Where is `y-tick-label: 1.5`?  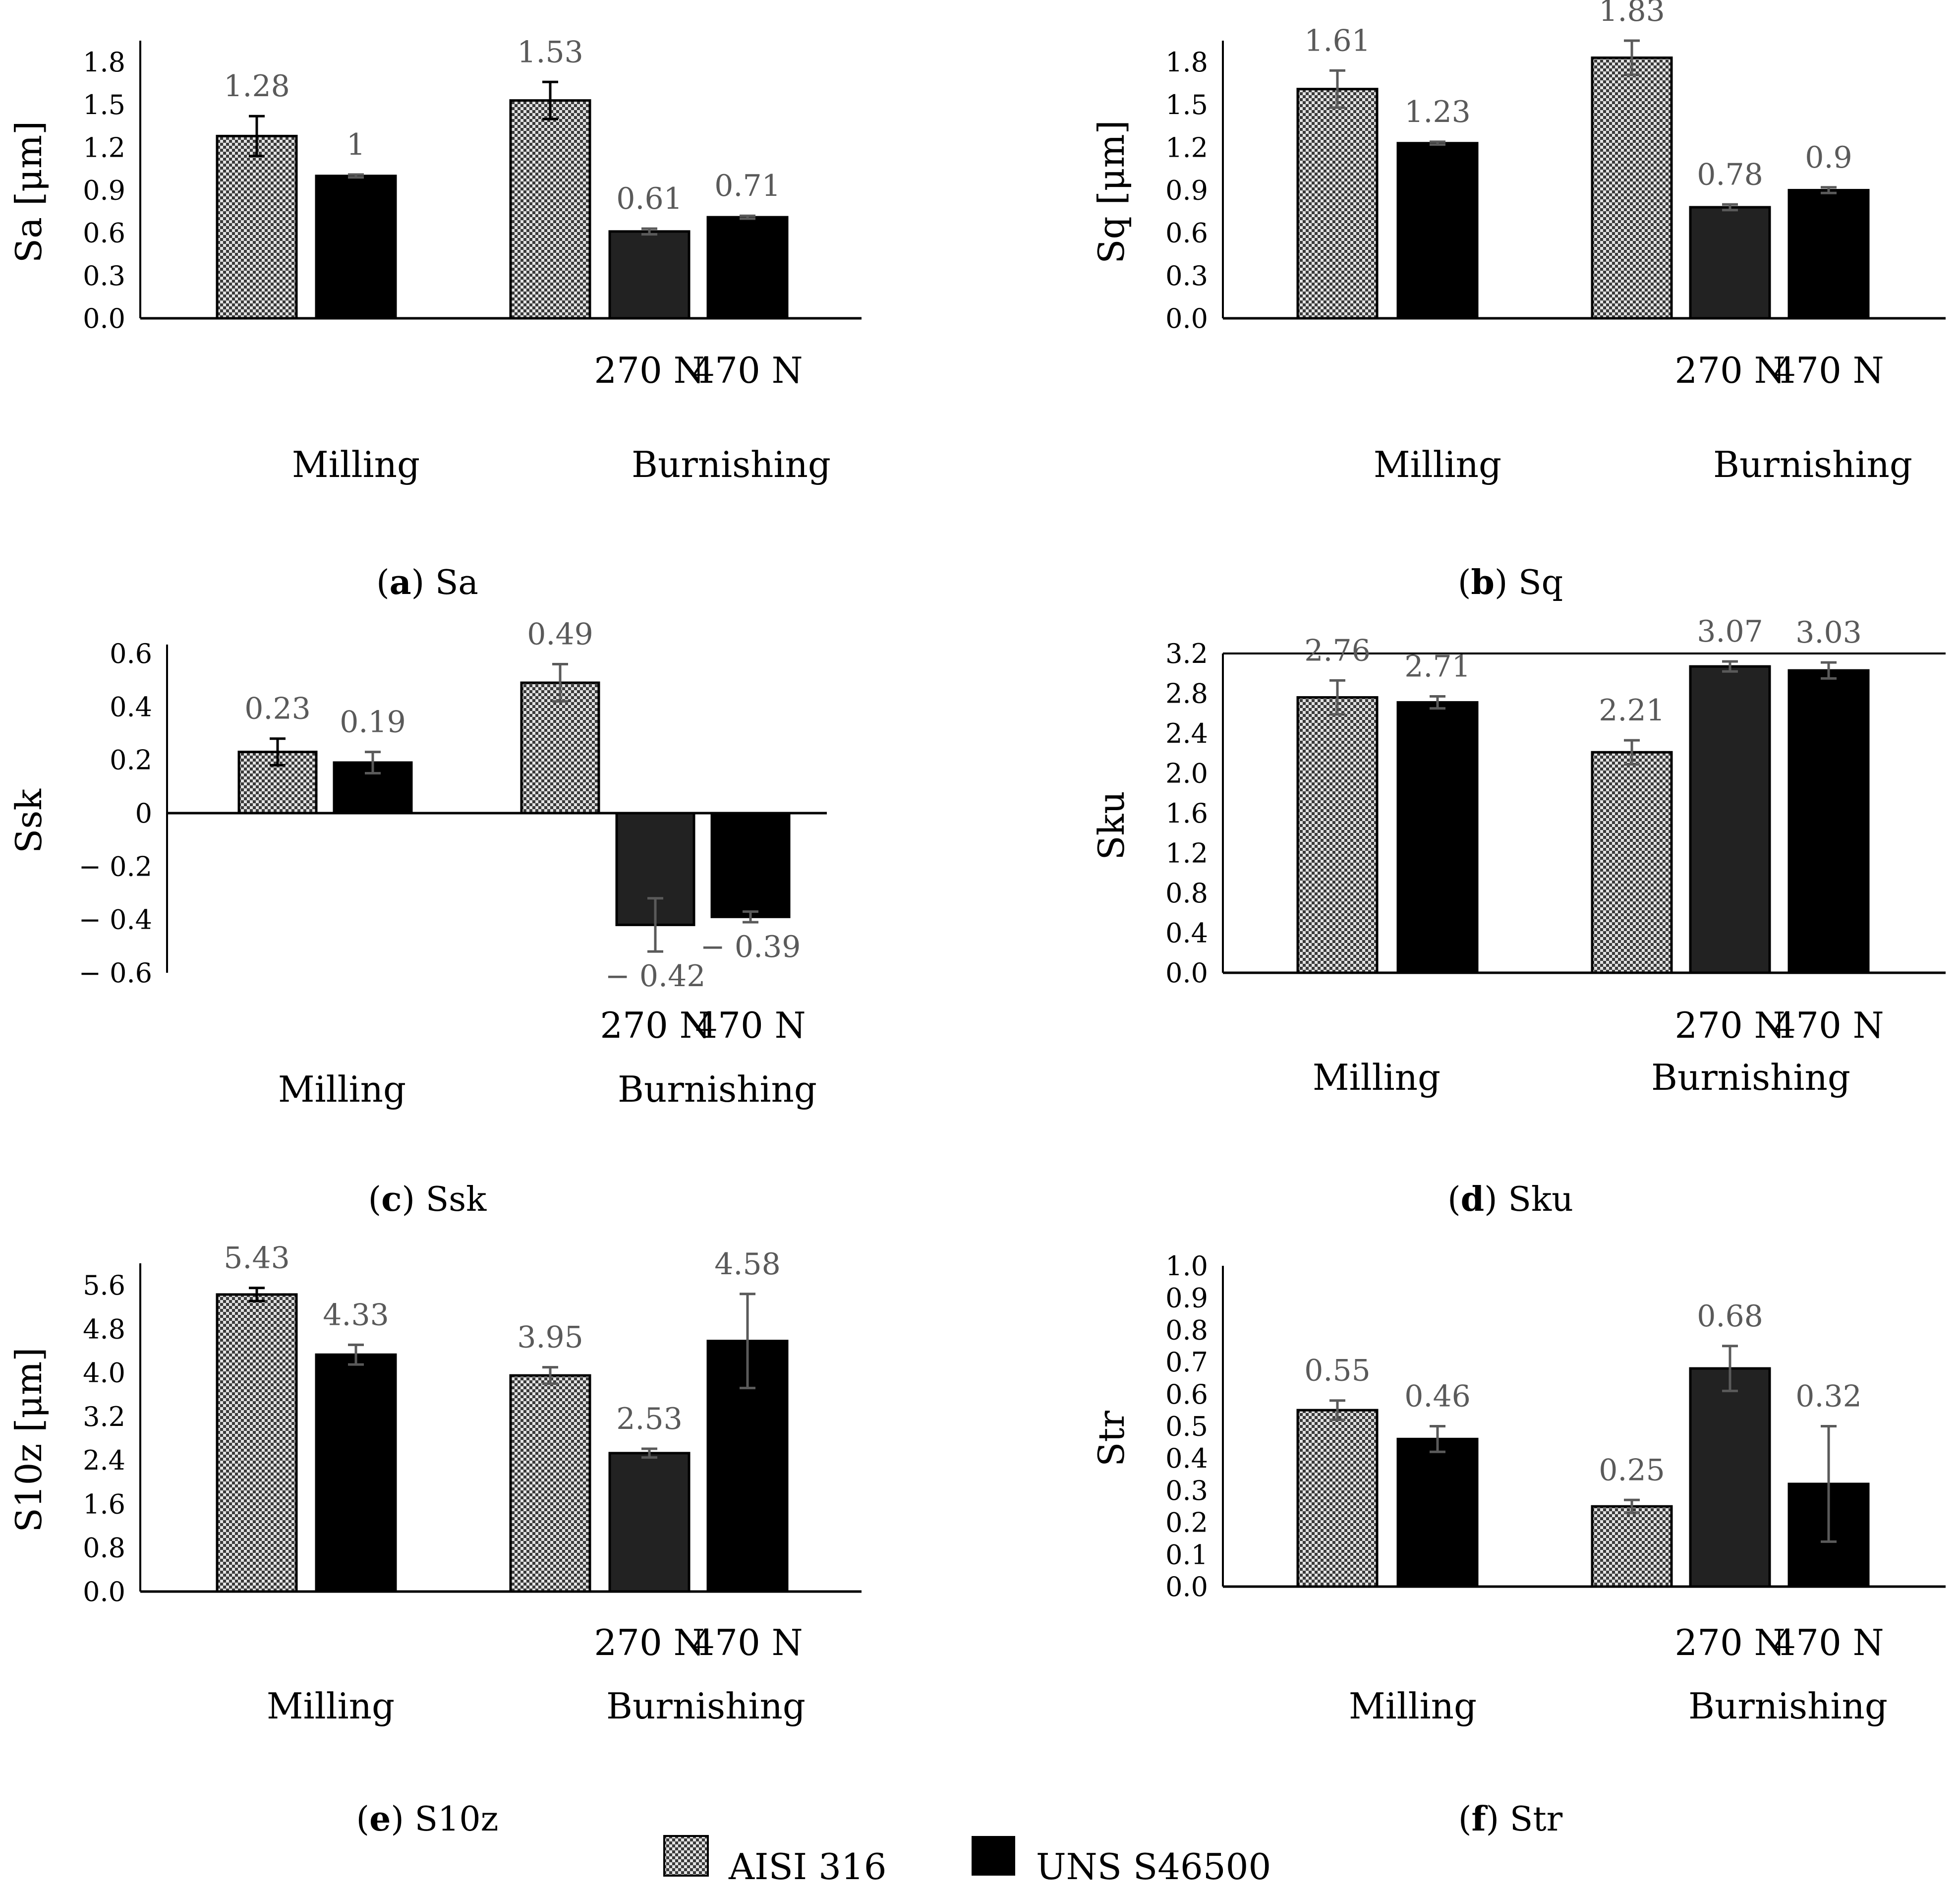 y-tick-label: 1.5 is located at coordinates (1186, 105).